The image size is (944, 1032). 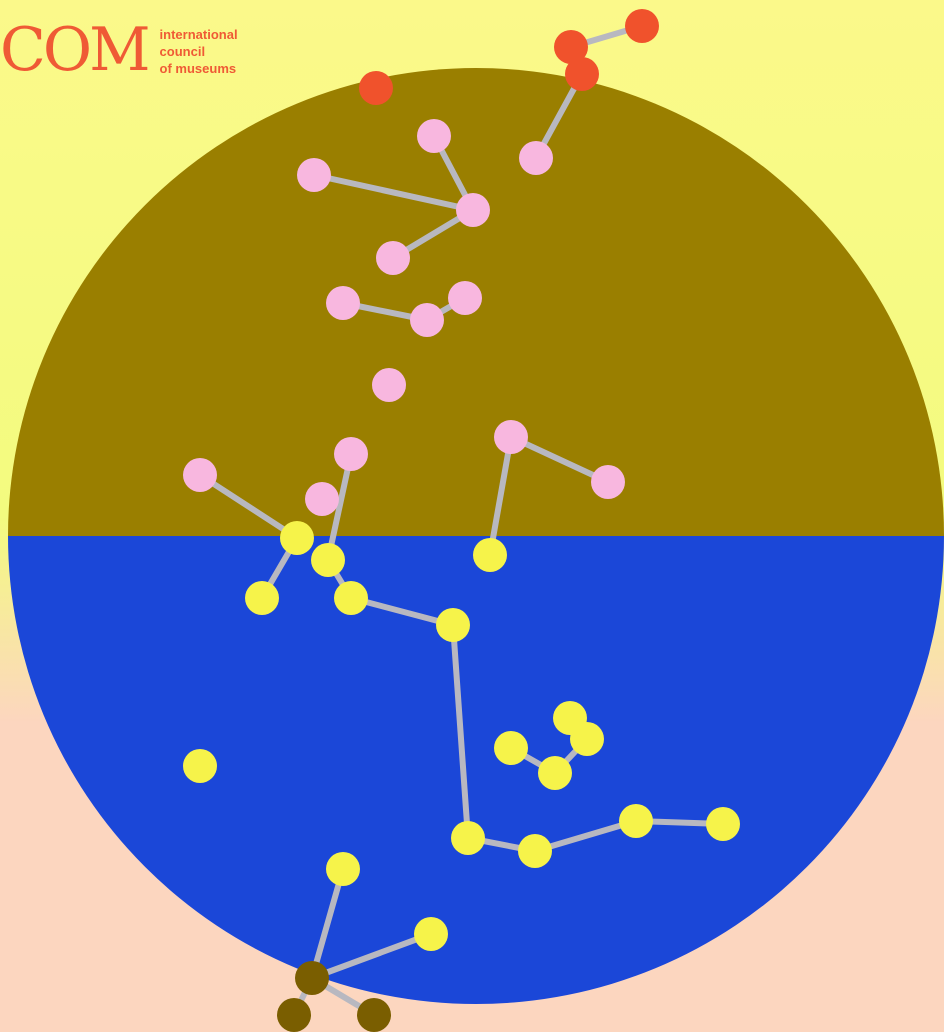 What do you see at coordinates (75, 50) in the screenshot?
I see `logo-mark: COM` at bounding box center [75, 50].